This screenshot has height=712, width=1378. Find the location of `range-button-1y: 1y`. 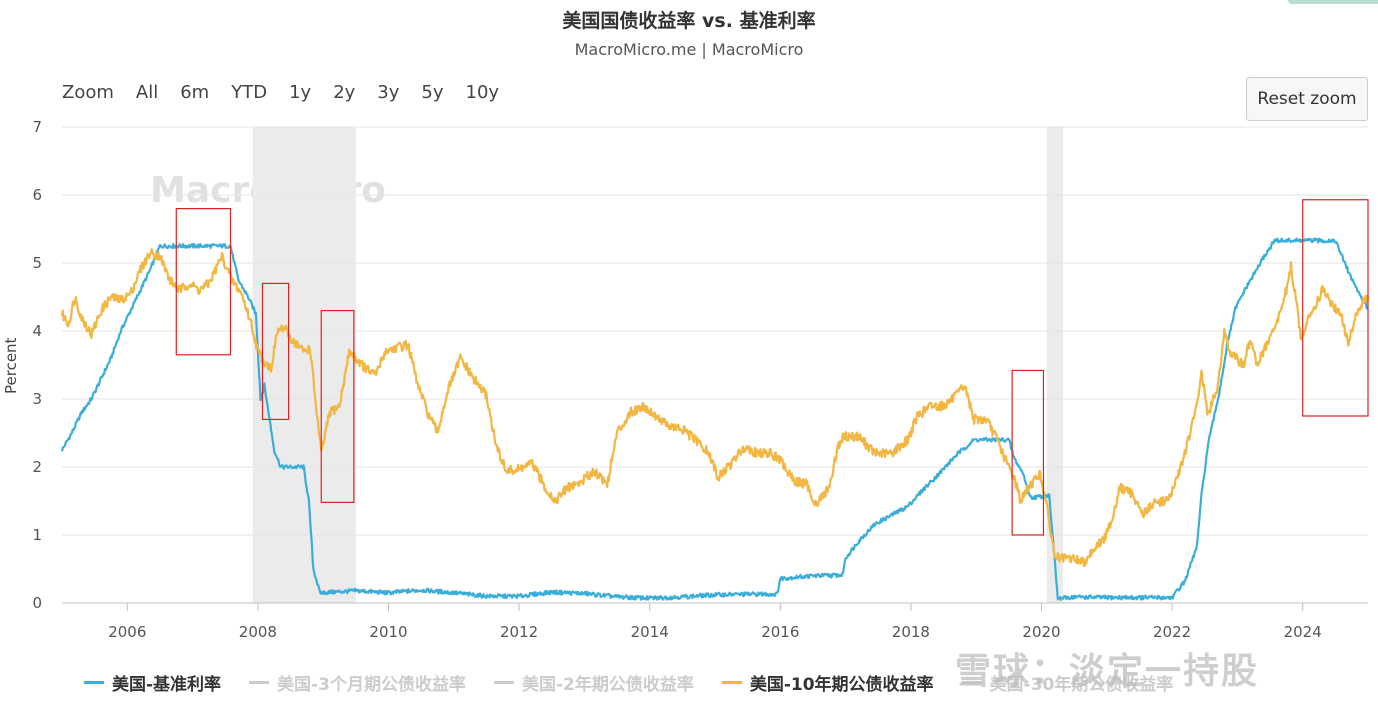

range-button-1y: 1y is located at coordinates (300, 92).